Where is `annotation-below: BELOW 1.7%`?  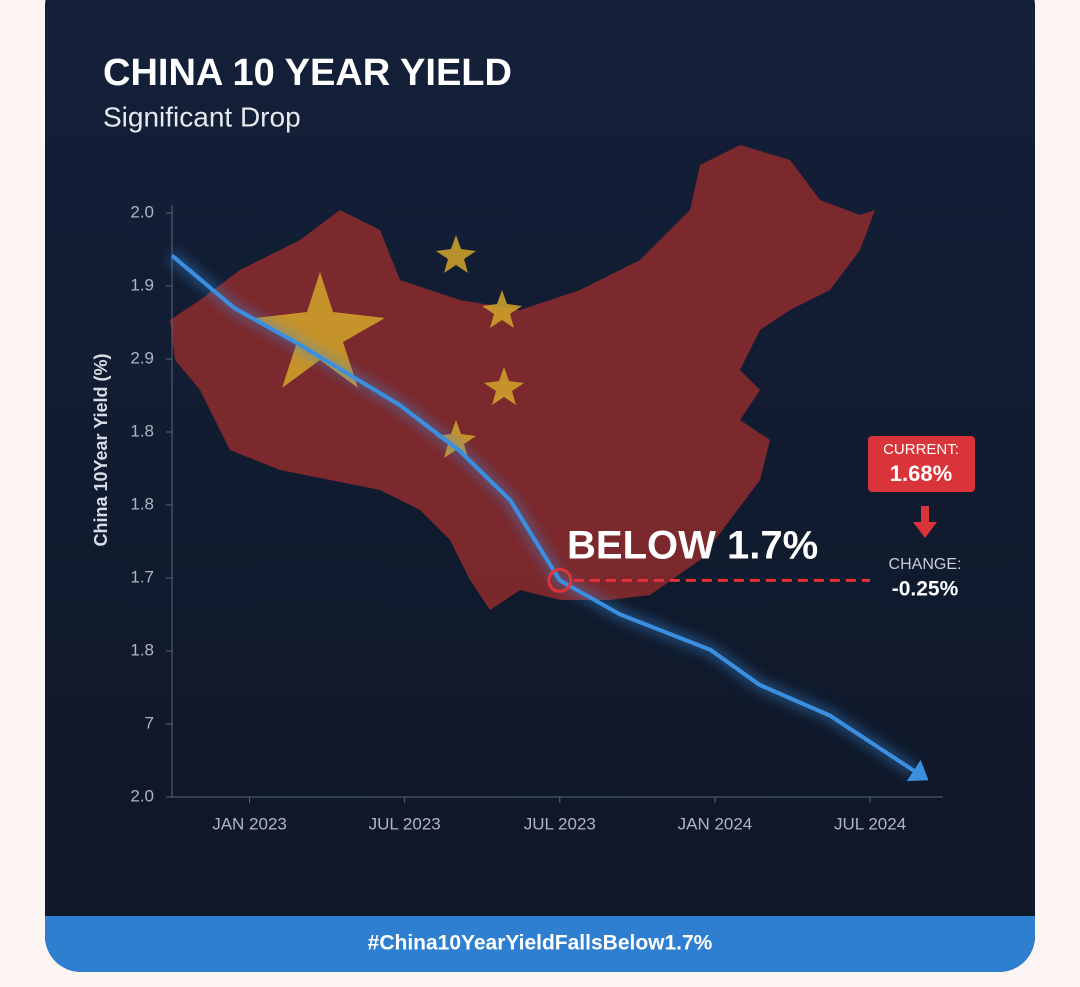 annotation-below: BELOW 1.7% is located at coordinates (692, 546).